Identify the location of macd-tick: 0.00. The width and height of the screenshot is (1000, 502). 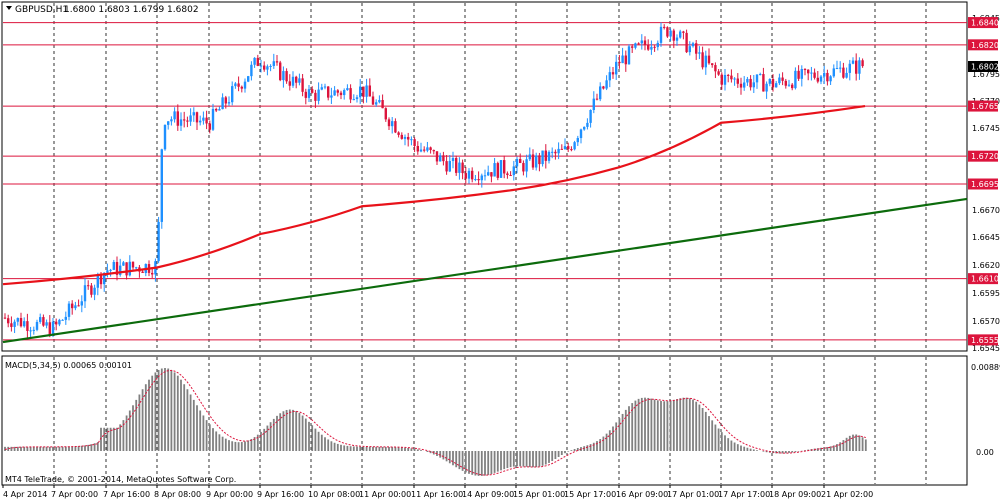
(985, 452).